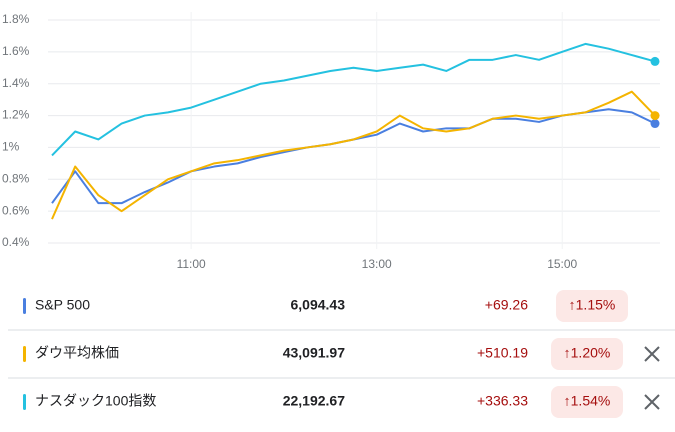 The image size is (675, 432). Describe the element at coordinates (191, 264) in the screenshot. I see `x-tick-label: 11:00` at that location.